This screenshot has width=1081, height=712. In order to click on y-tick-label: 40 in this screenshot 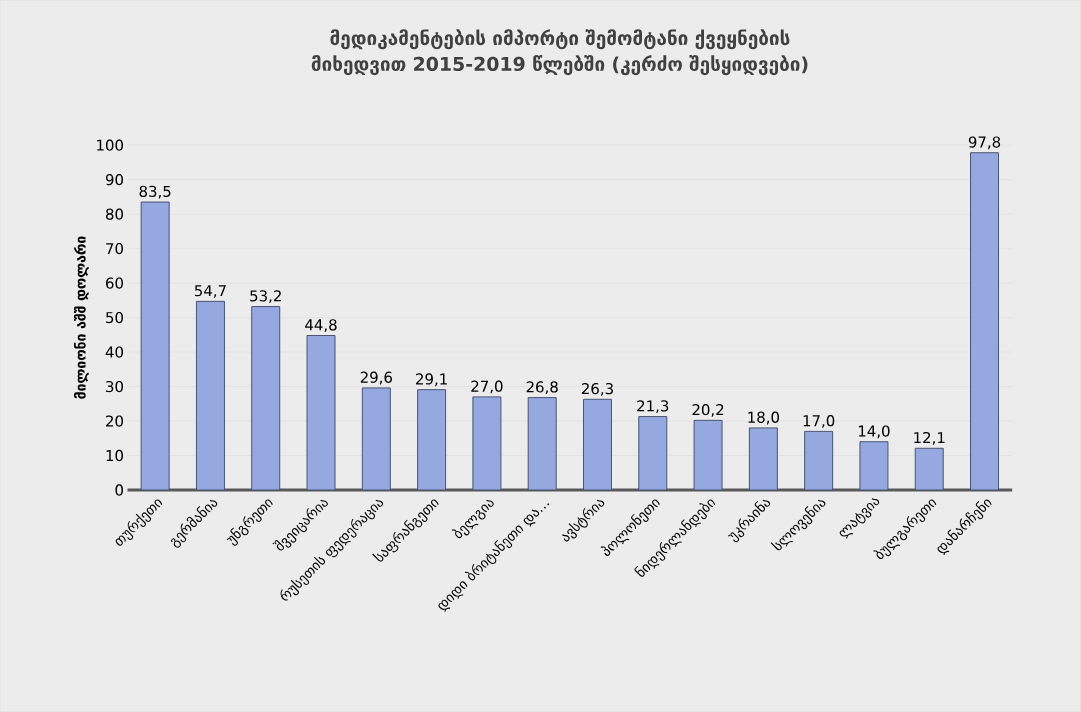, I will do `click(114, 352)`.